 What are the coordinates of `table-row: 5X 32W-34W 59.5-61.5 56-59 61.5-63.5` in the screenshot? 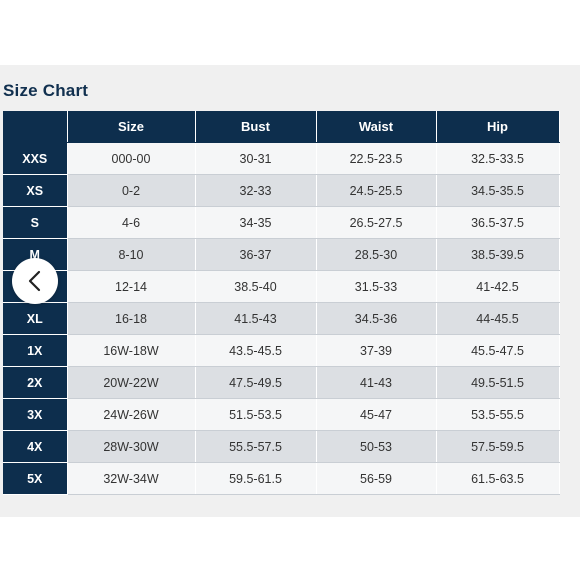 It's located at (281, 478).